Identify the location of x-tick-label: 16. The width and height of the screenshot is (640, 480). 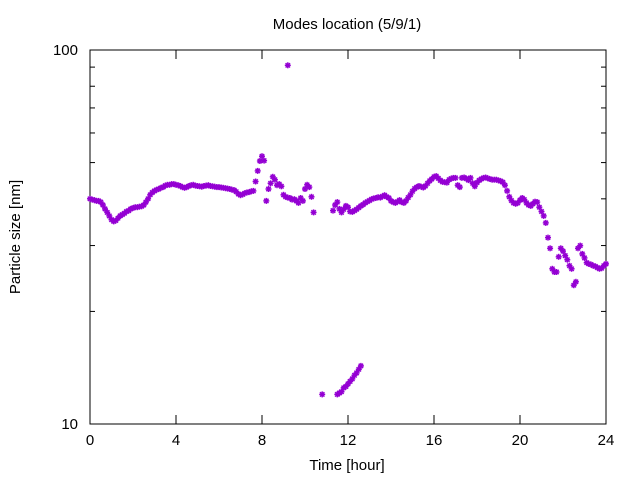
(434, 440).